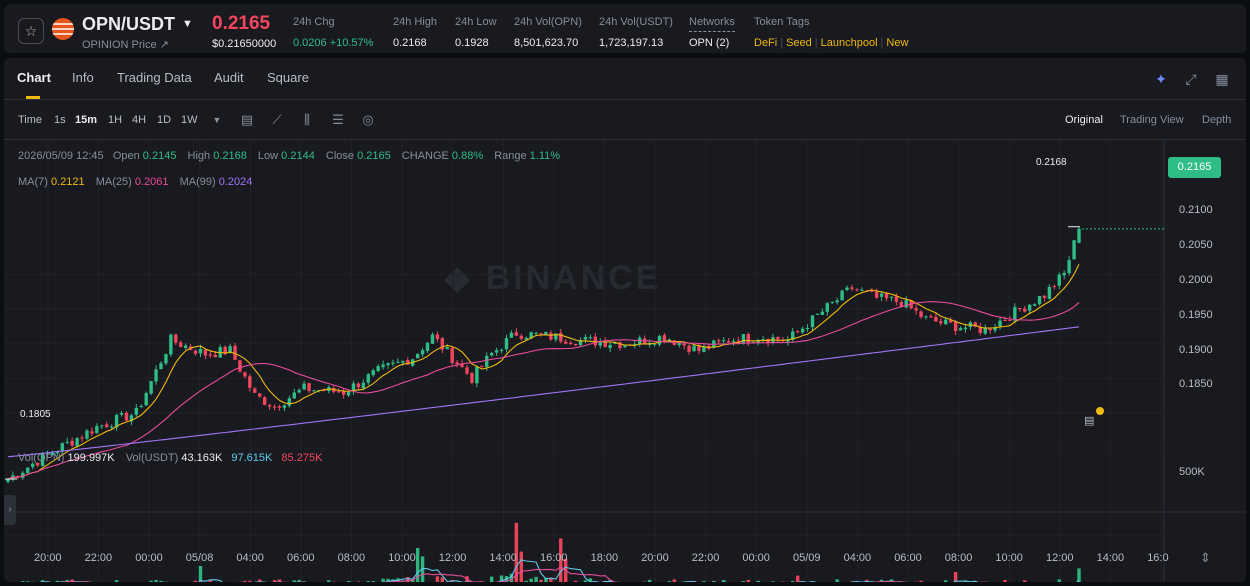 This screenshot has height=586, width=1250. What do you see at coordinates (241, 23) in the screenshot?
I see `last-price: 0.2165` at bounding box center [241, 23].